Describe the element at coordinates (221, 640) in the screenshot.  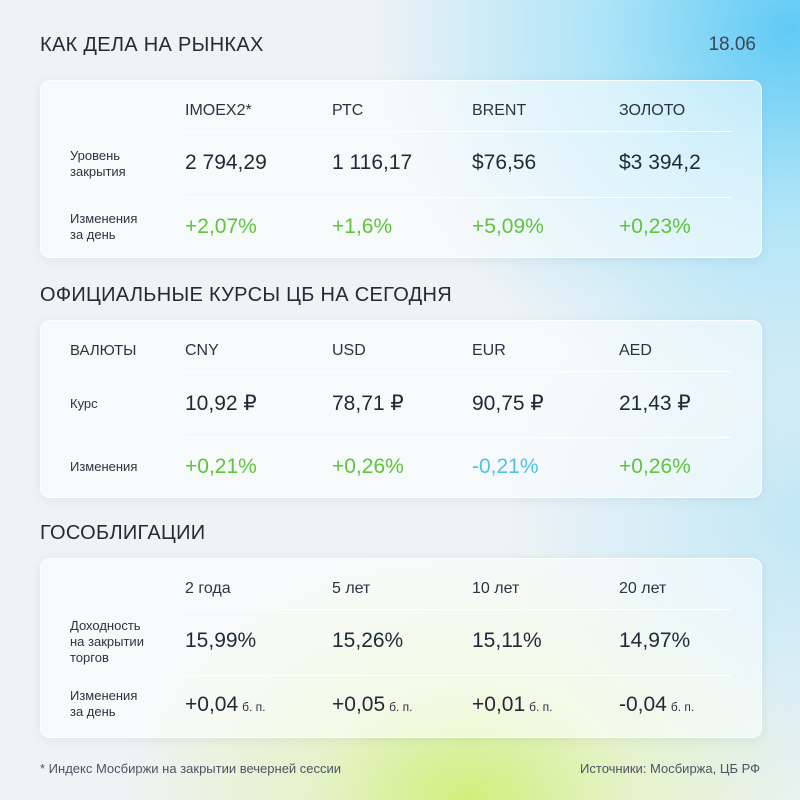
I see `value-2y-yield: 15,99%` at that location.